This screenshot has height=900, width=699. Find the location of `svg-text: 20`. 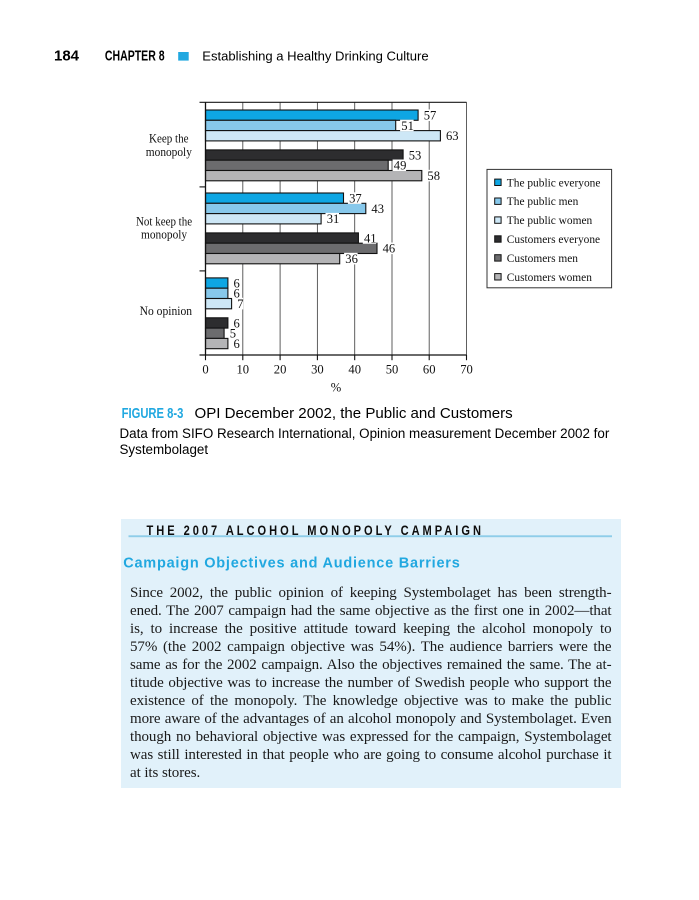

svg-text: 20 is located at coordinates (280, 370).